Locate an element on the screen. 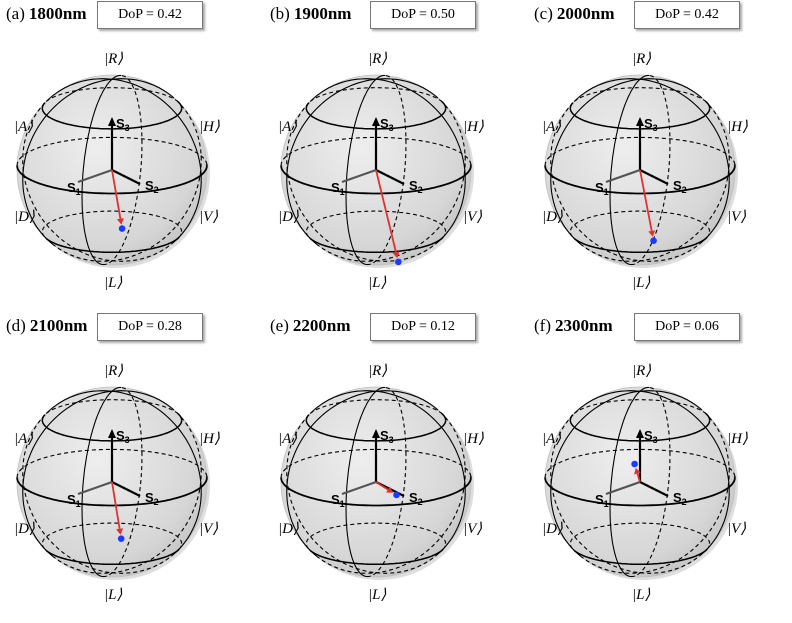  panel-title: (e) 2200nm is located at coordinates (310, 326).